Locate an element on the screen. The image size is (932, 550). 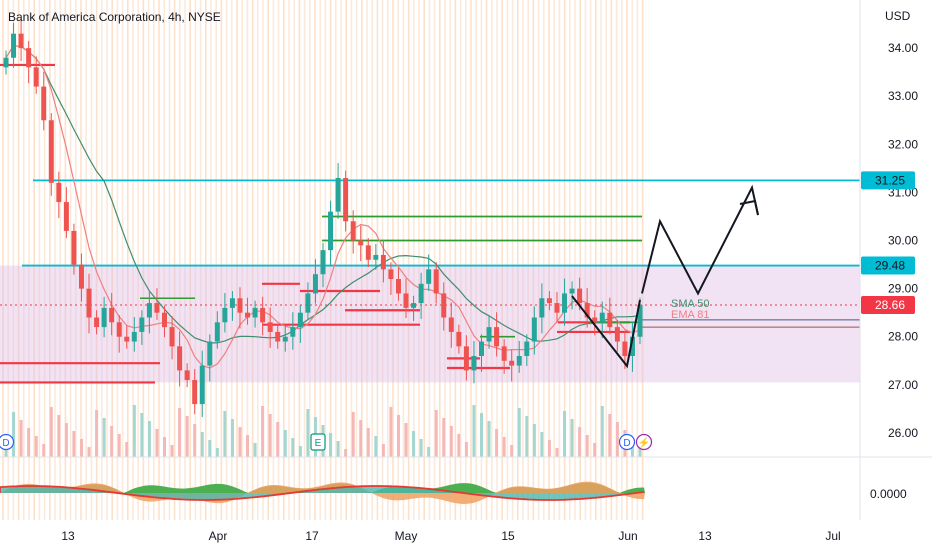
y-tick-label: 27.00 is located at coordinates (903, 385).